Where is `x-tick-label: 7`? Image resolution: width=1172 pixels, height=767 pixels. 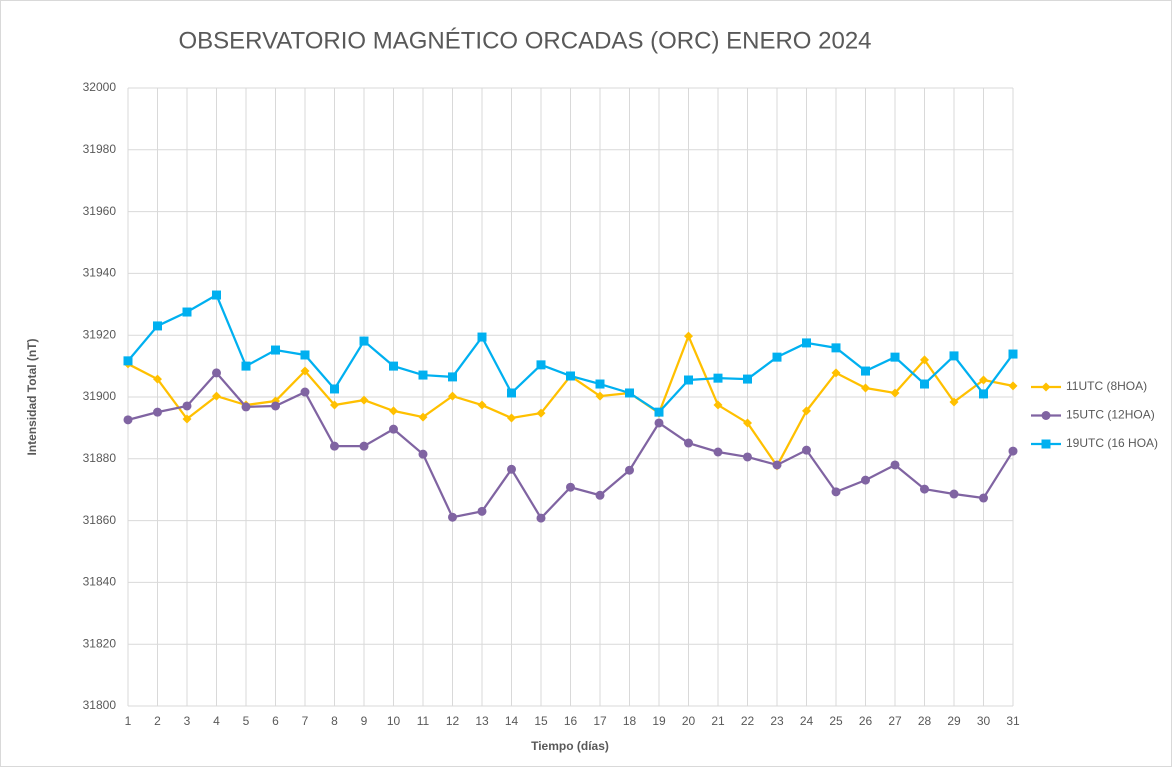 x-tick-label: 7 is located at coordinates (305, 721).